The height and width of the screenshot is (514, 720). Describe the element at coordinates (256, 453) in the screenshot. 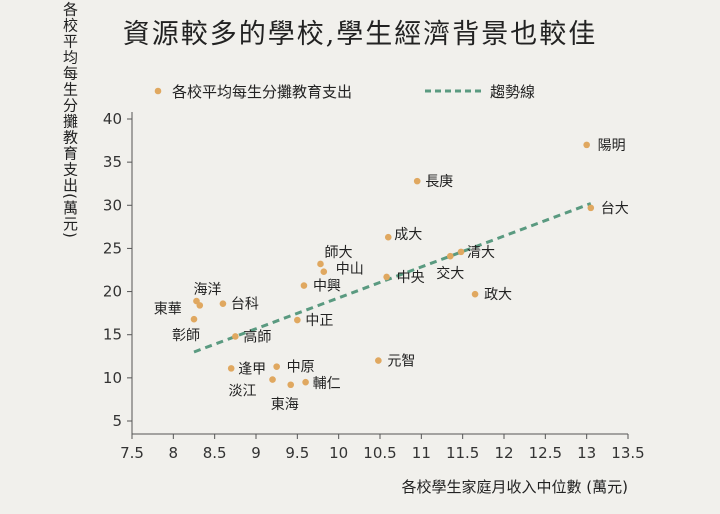

I see `x-tick-label: 9` at that location.